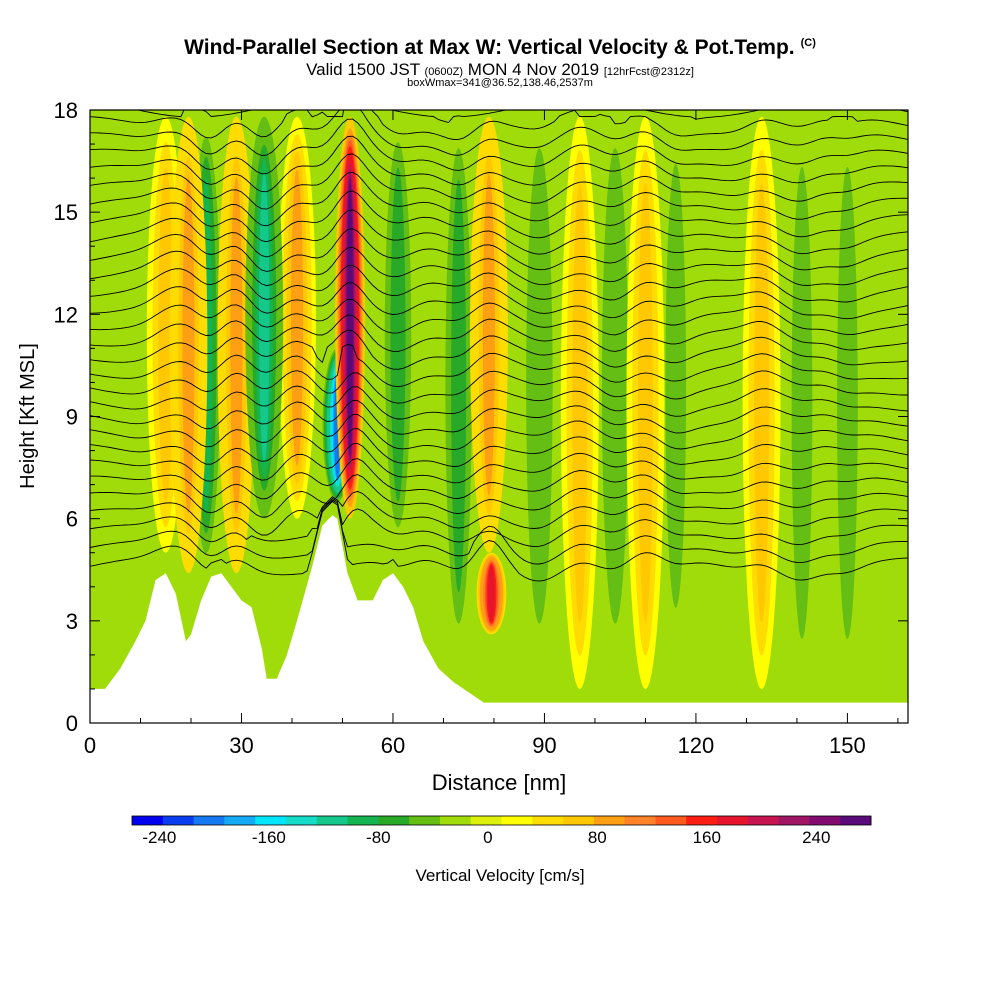 This screenshot has height=1000, width=1000. I want to click on valid-time: Valid 1500 JST, so click(363, 69).